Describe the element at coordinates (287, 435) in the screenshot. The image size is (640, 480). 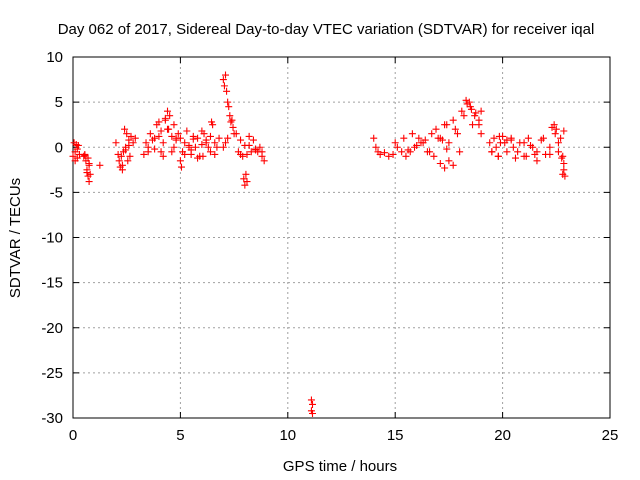
I see `x-tick-label: 10` at that location.